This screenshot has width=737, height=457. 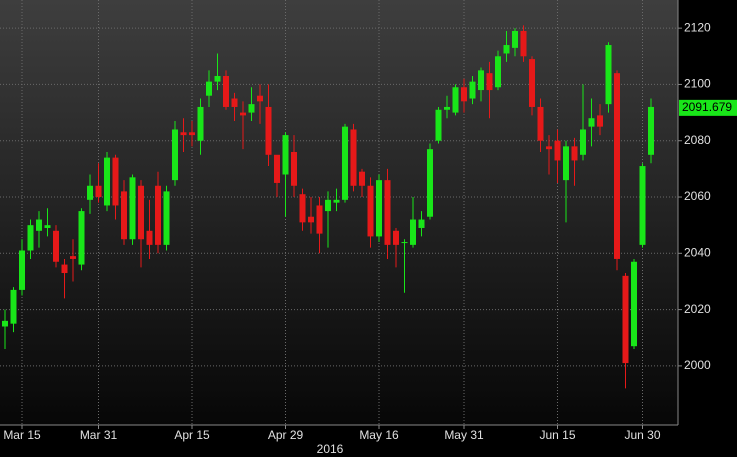 I want to click on last-value-label: 2091.679, so click(x=707, y=107).